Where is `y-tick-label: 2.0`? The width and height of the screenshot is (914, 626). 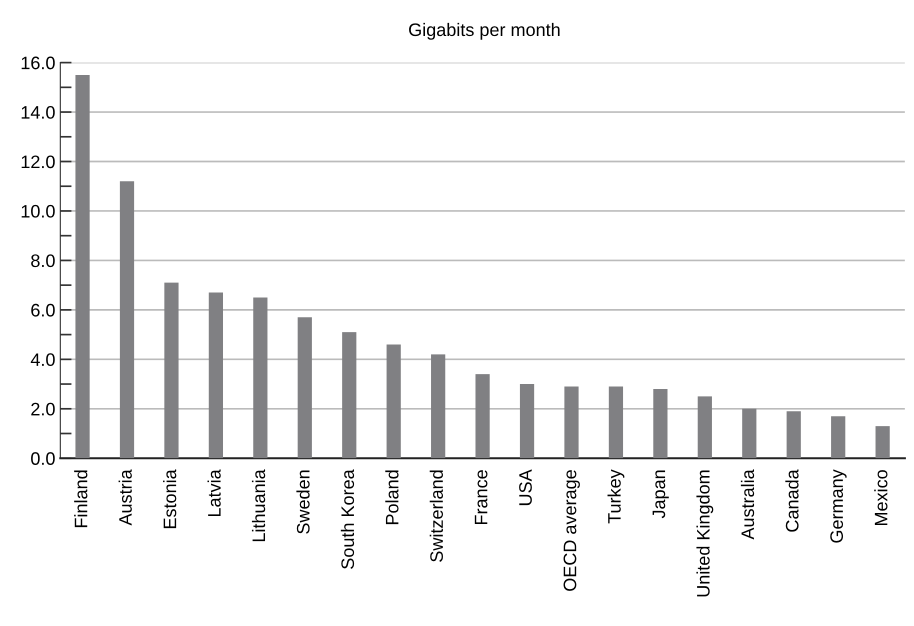
y-tick-label: 2.0 is located at coordinates (43, 409).